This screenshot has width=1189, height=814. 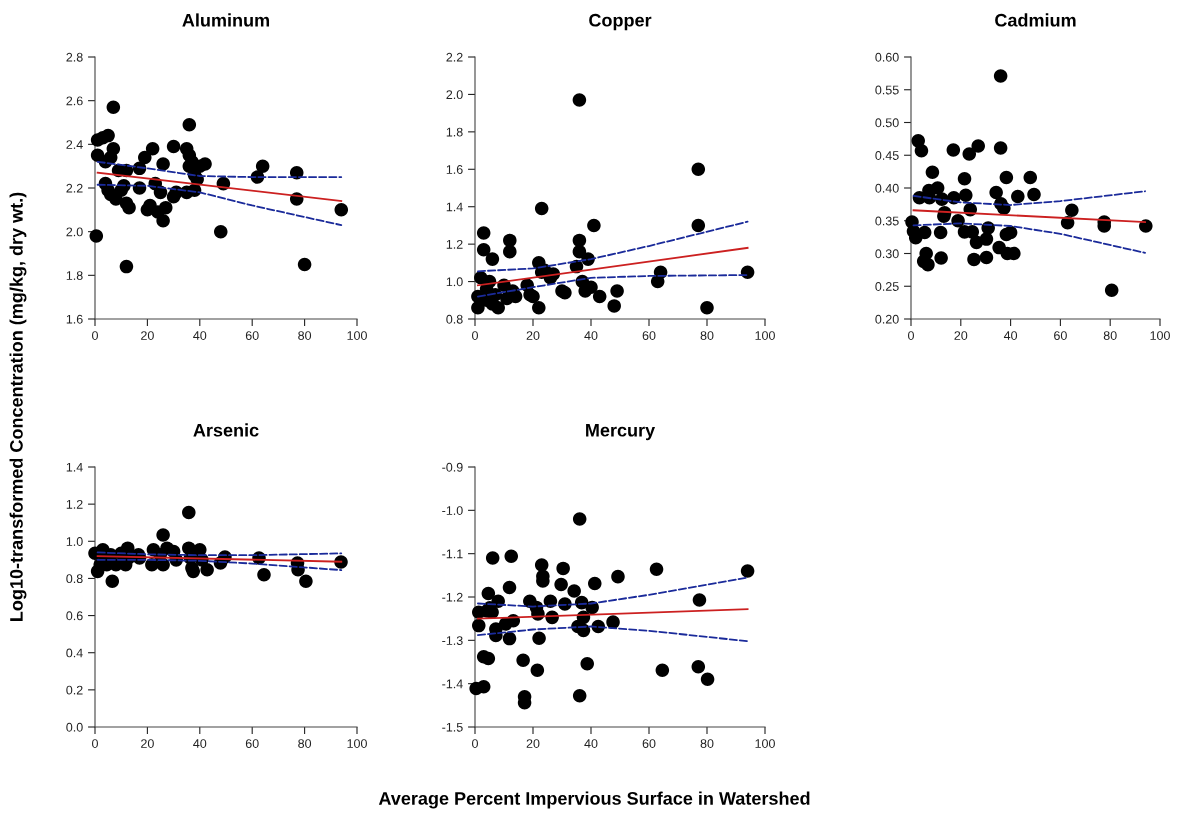 What do you see at coordinates (74, 653) in the screenshot?
I see `y-tick-label: 0.4` at bounding box center [74, 653].